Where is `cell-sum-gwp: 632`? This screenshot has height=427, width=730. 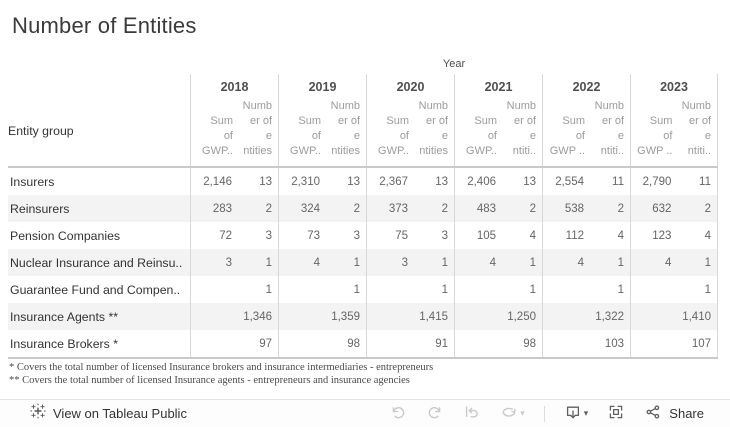 cell-sum-gwp: 632 is located at coordinates (662, 208).